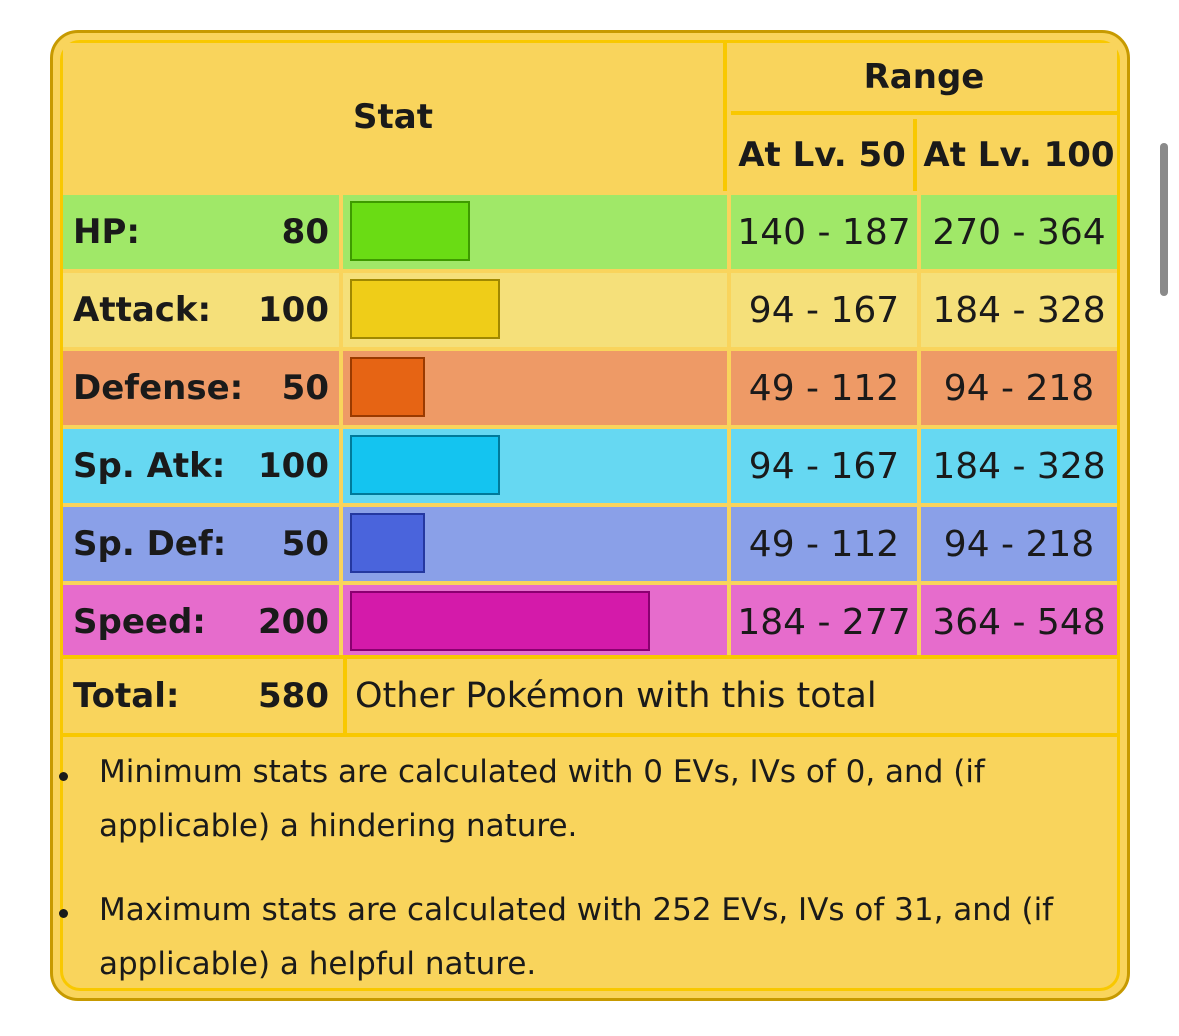 This screenshot has height=1036, width=1179. Describe the element at coordinates (924, 79) in the screenshot. I see `range-header: Range` at that location.